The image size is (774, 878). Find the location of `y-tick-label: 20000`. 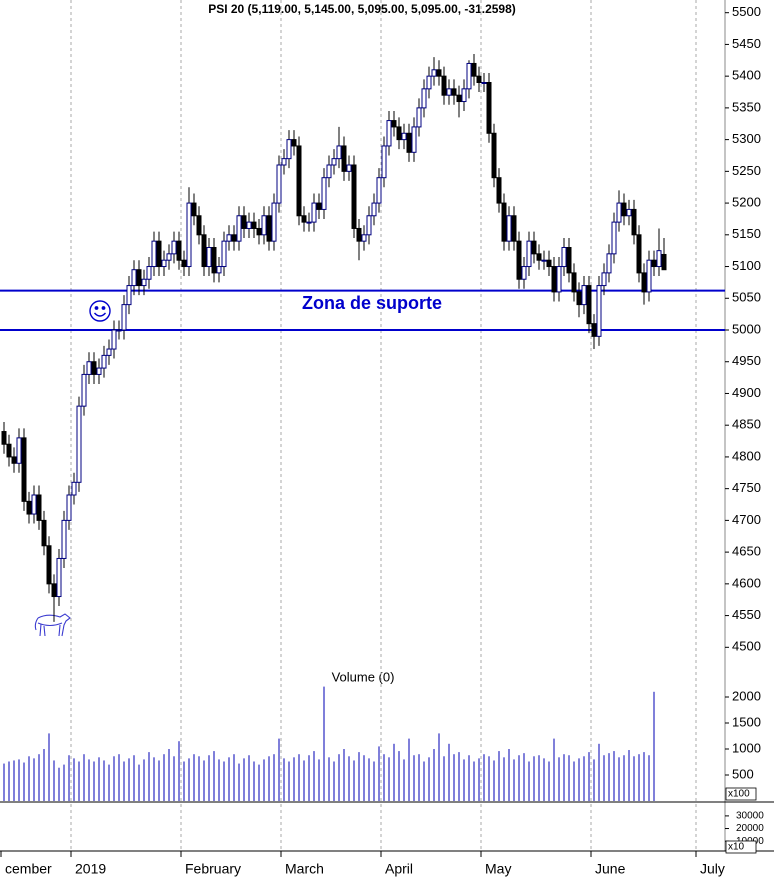

y-tick-label: 20000 is located at coordinates (750, 828).